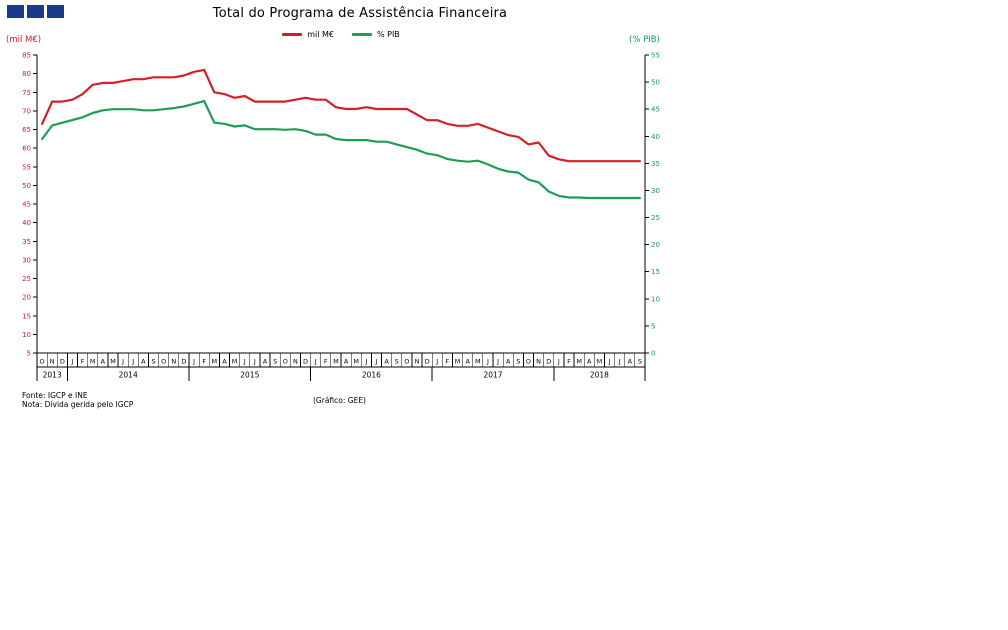 The height and width of the screenshot is (630, 1008). I want to click on legend-label: % PIB, so click(388, 34).